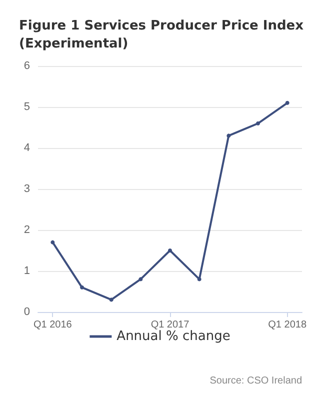 The height and width of the screenshot is (400, 320). What do you see at coordinates (27, 66) in the screenshot?
I see `y-tick-label: 6` at bounding box center [27, 66].